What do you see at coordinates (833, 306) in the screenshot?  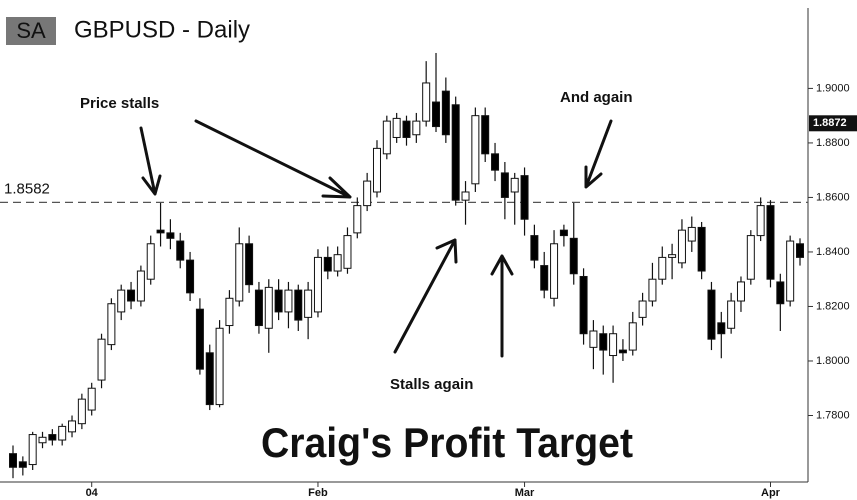 I see `y-tick-label: 1.8200` at bounding box center [833, 306].